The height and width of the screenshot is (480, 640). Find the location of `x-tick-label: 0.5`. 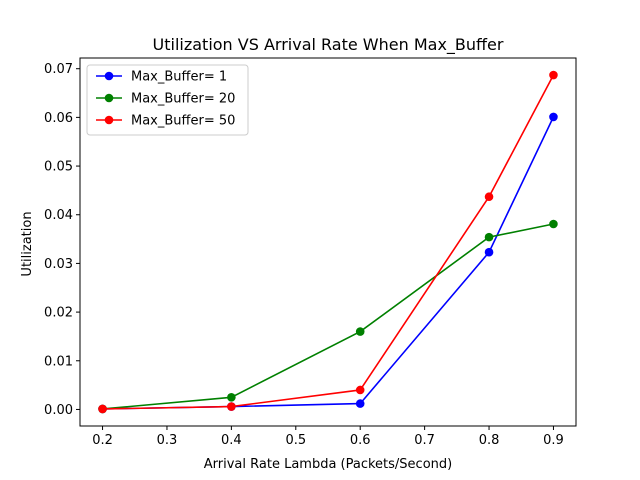

x-tick-label: 0.5 is located at coordinates (295, 440).